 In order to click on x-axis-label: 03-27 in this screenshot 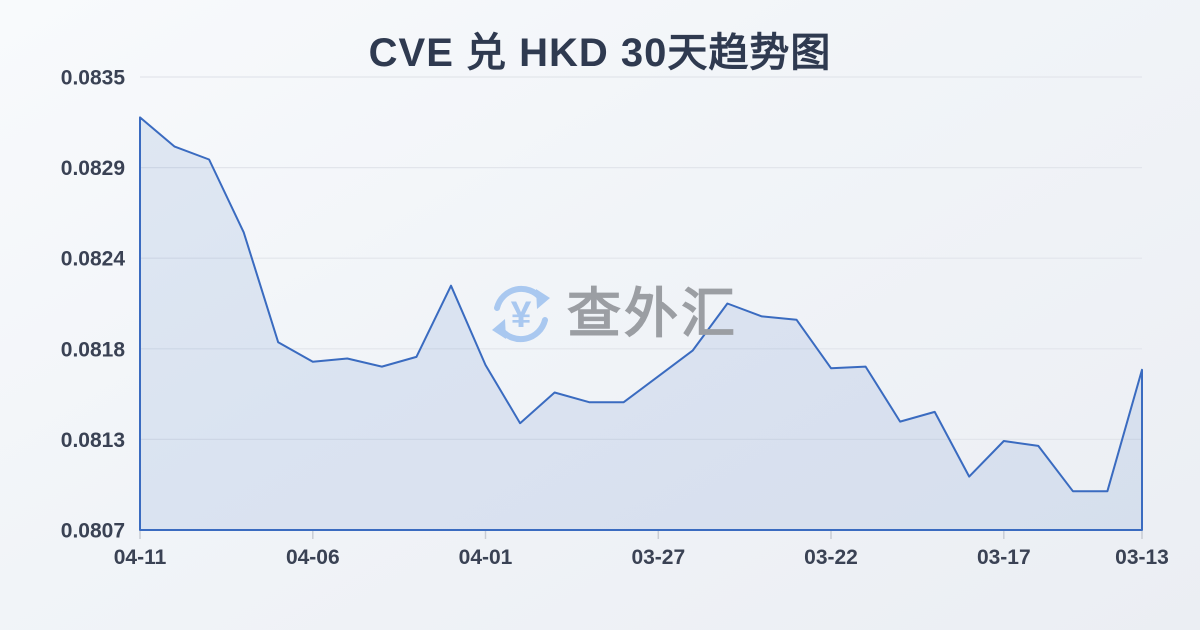, I will do `click(658, 557)`.